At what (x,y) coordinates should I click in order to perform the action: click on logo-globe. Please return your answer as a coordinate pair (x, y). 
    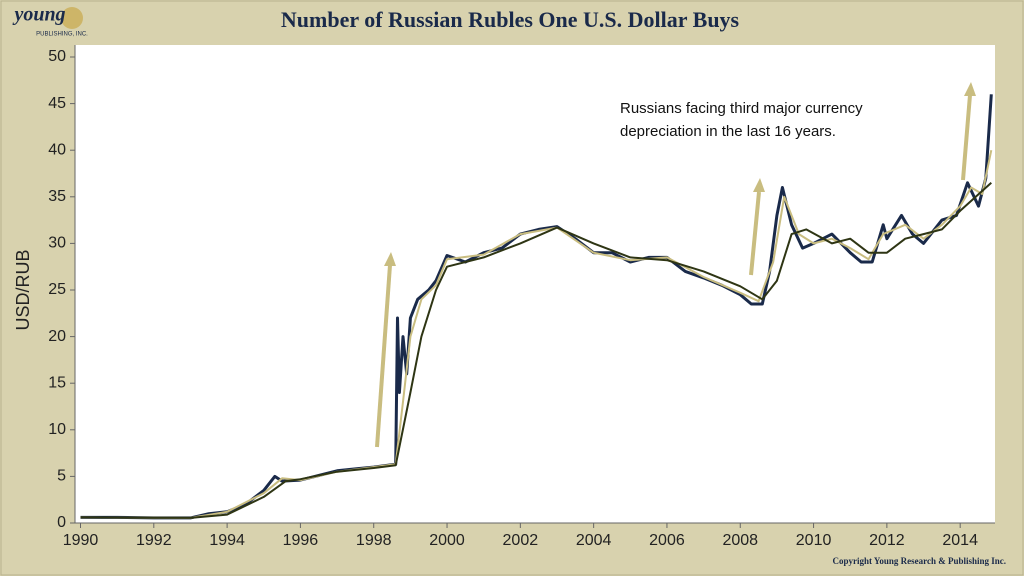
    Looking at the image, I should click on (72, 18).